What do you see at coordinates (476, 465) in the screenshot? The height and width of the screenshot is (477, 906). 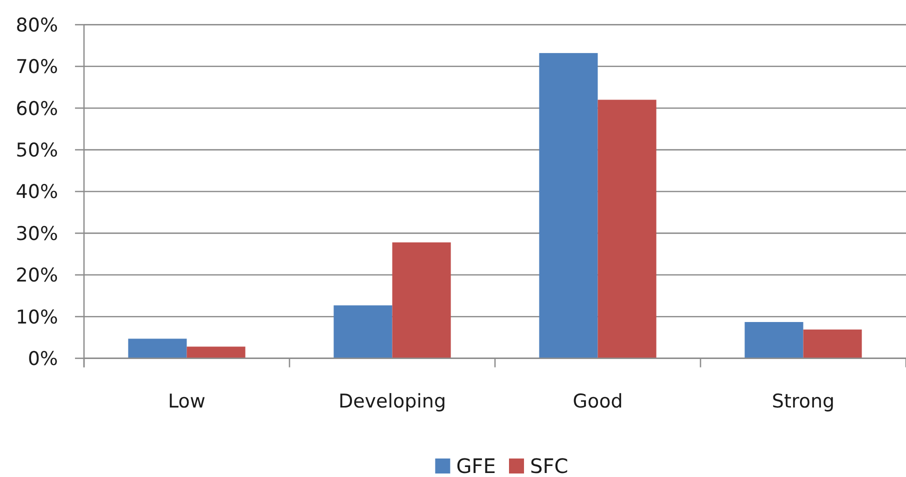 I see `legend-label: GFE` at bounding box center [476, 465].